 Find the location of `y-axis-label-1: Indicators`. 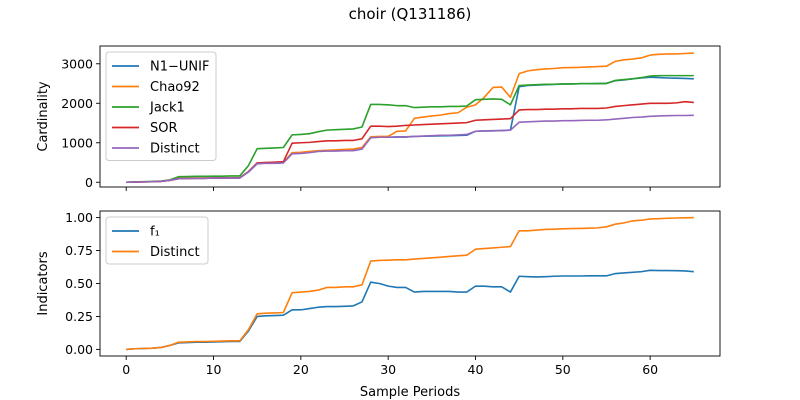

y-axis-label-1: Indicators is located at coordinates (43, 283).